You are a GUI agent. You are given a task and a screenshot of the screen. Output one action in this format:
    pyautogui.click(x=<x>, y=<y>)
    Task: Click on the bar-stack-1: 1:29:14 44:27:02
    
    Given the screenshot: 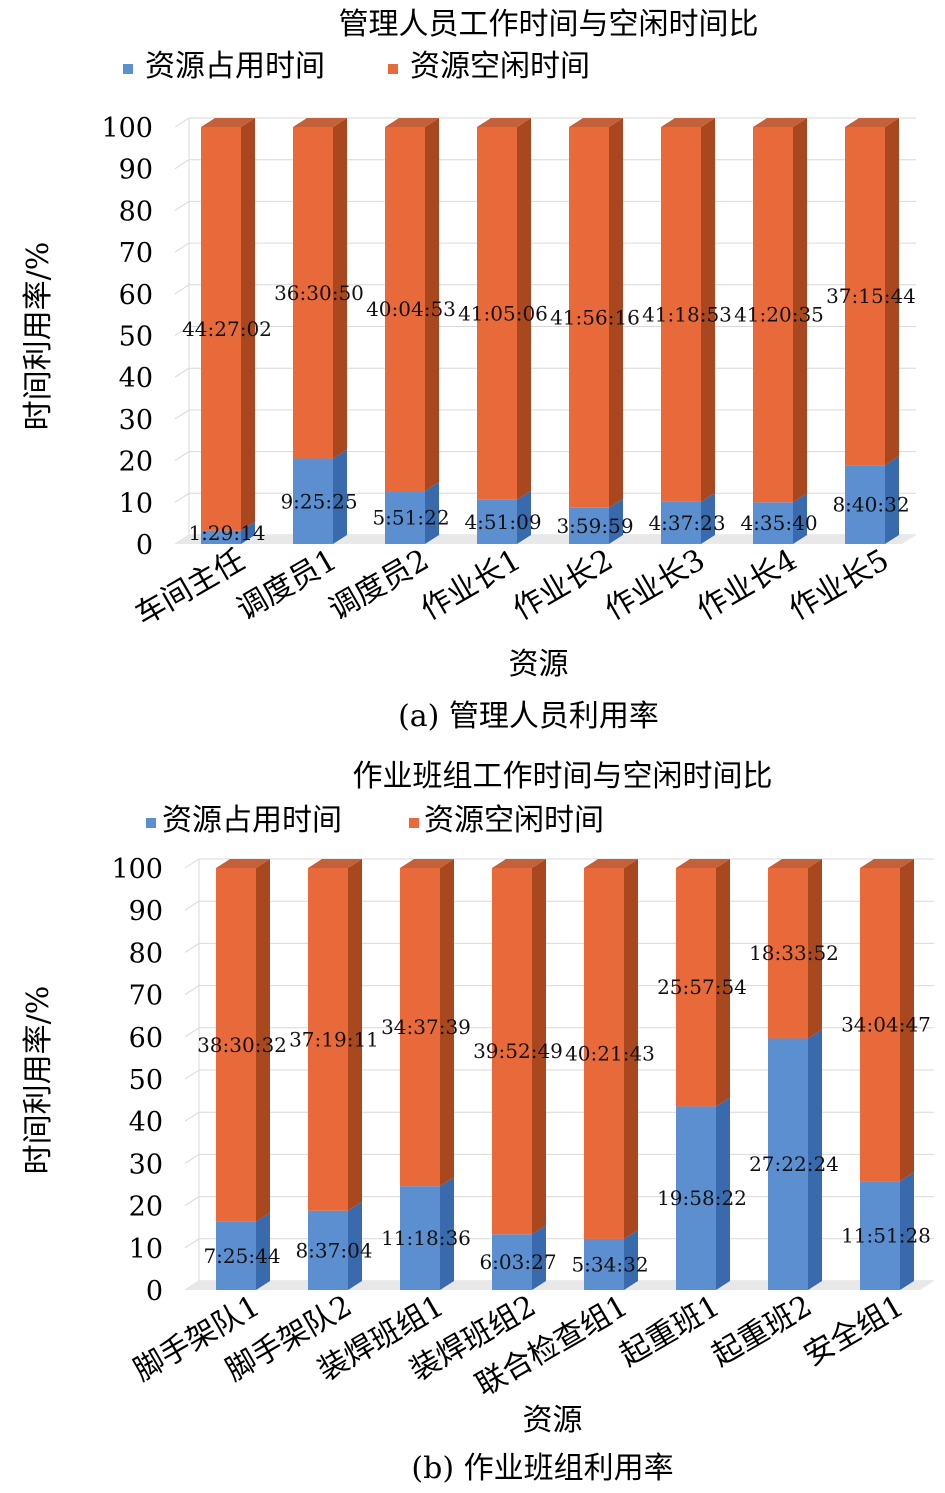 What is the action you would take?
    pyautogui.click(x=227, y=331)
    